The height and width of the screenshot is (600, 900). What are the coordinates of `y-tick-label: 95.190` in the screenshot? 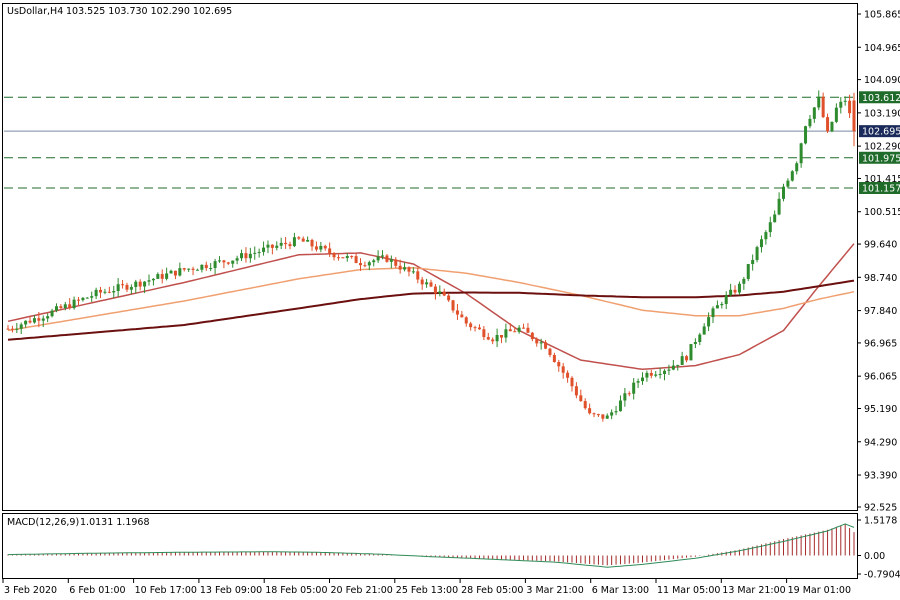 It's located at (880, 409).